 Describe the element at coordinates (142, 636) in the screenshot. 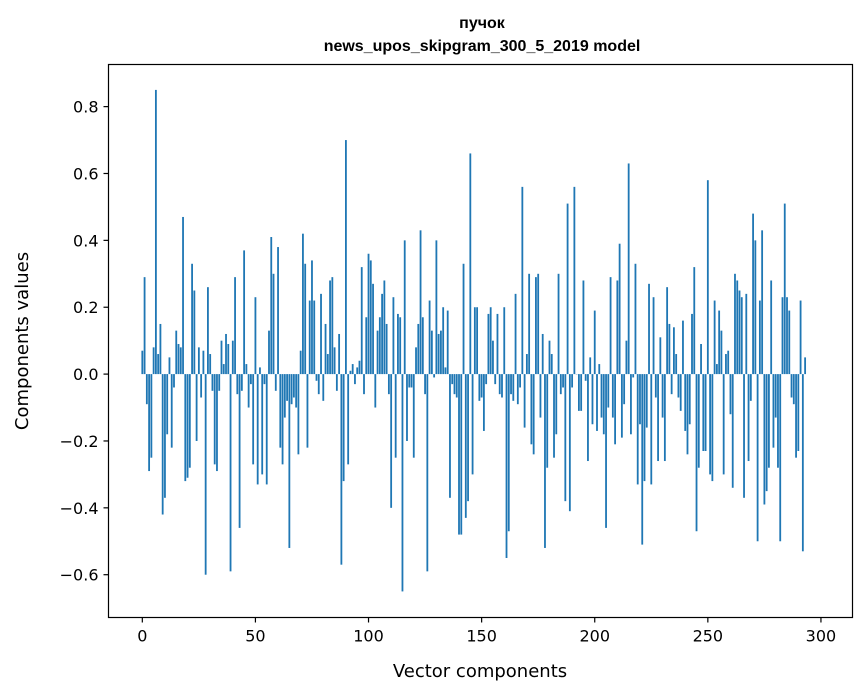

I see `x-tick-label: 0` at that location.